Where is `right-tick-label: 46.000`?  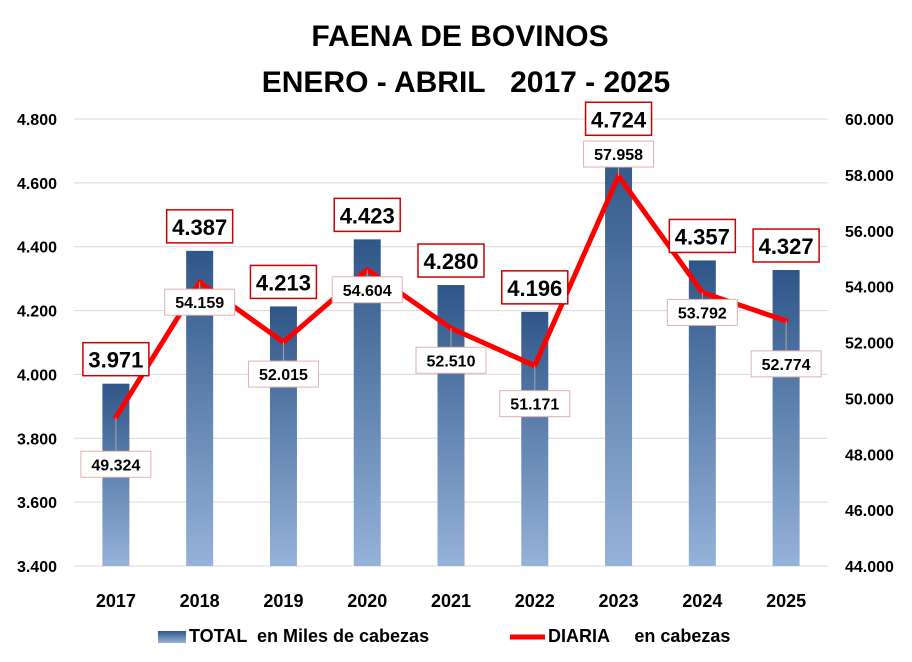 right-tick-label: 46.000 is located at coordinates (869, 511).